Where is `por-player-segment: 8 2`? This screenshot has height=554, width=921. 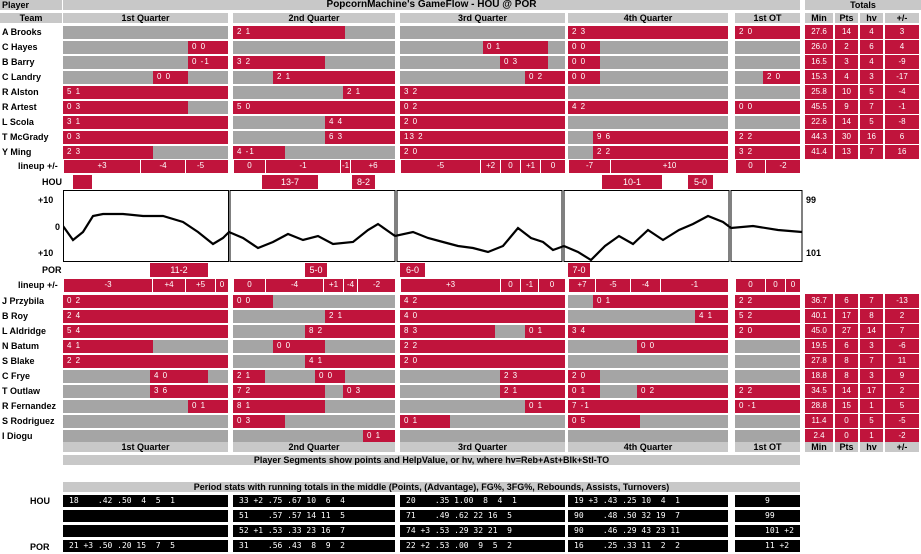
por-player-segment: 8 2 is located at coordinates (350, 331).